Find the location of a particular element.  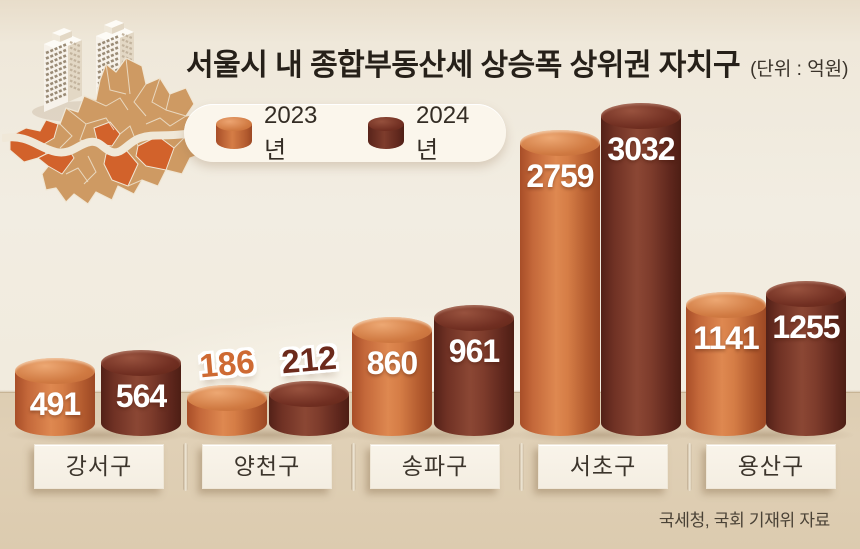

legend-item-2023: 2023년 is located at coordinates (274, 133).